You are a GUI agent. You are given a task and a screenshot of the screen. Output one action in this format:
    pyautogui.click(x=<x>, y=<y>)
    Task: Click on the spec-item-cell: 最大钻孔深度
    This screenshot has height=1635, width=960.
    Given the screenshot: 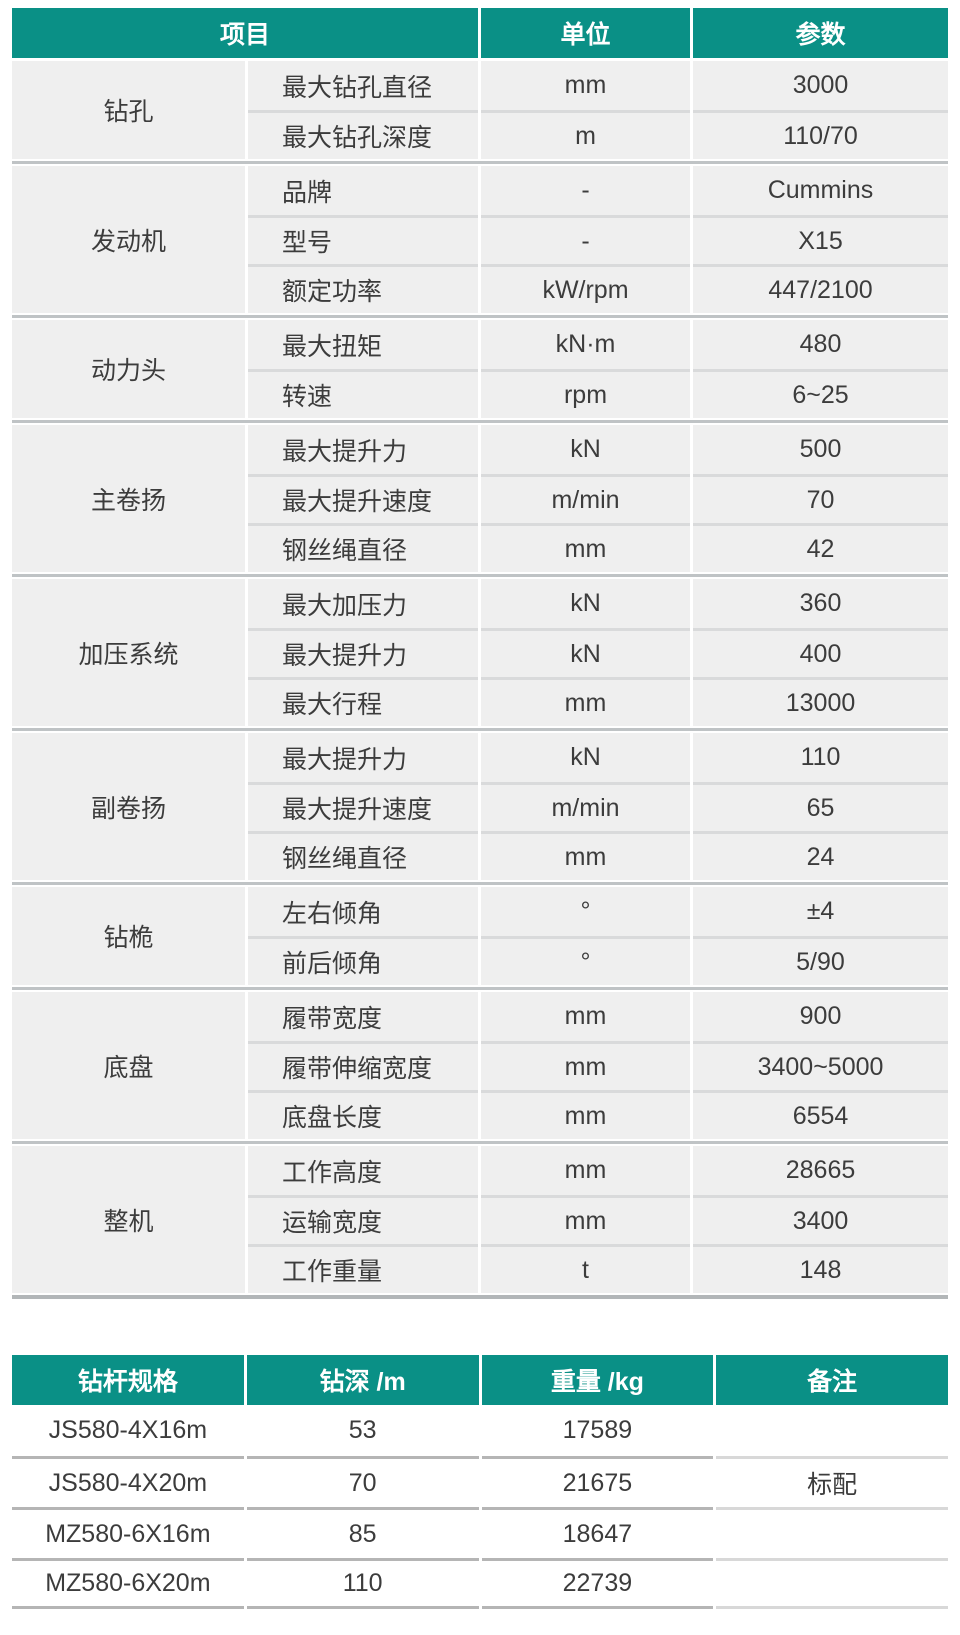 What is the action you would take?
    pyautogui.click(x=363, y=134)
    